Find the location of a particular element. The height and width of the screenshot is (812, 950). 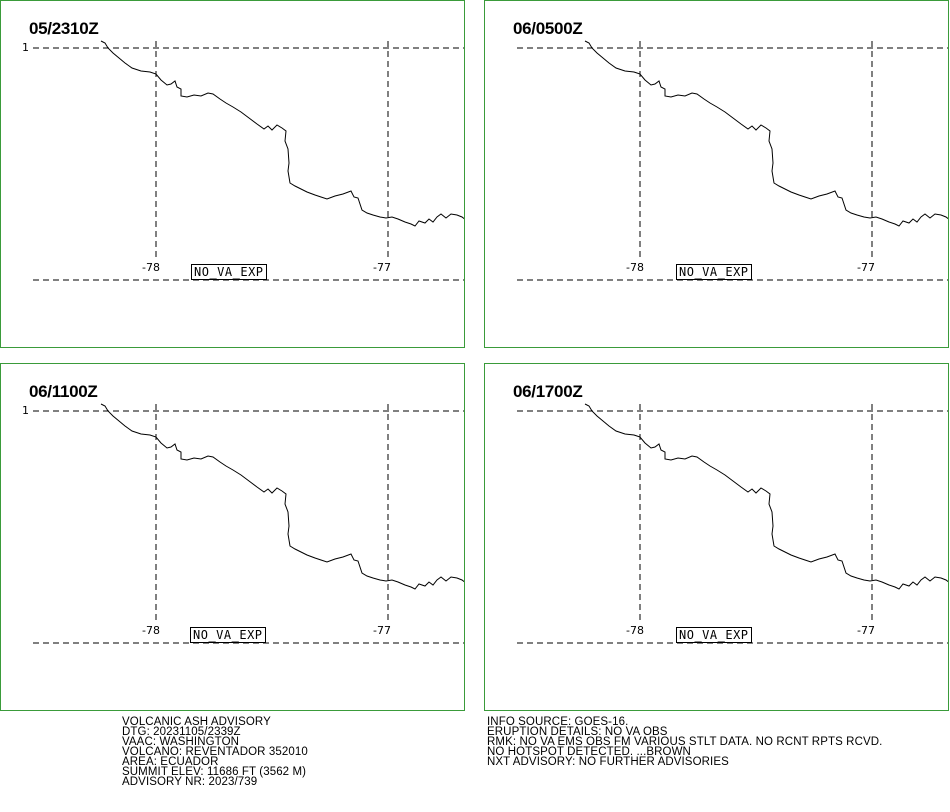

advisory-vaac: VAAC: WASHINGTON is located at coordinates (181, 742).